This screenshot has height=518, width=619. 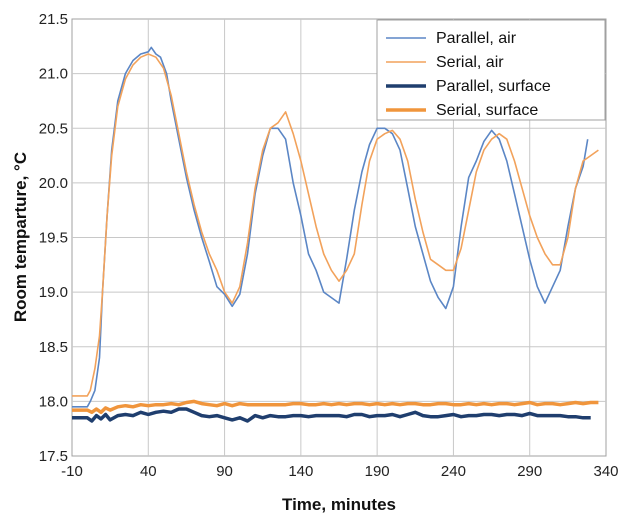 What do you see at coordinates (224, 471) in the screenshot?
I see `x-tick-label: 90` at bounding box center [224, 471].